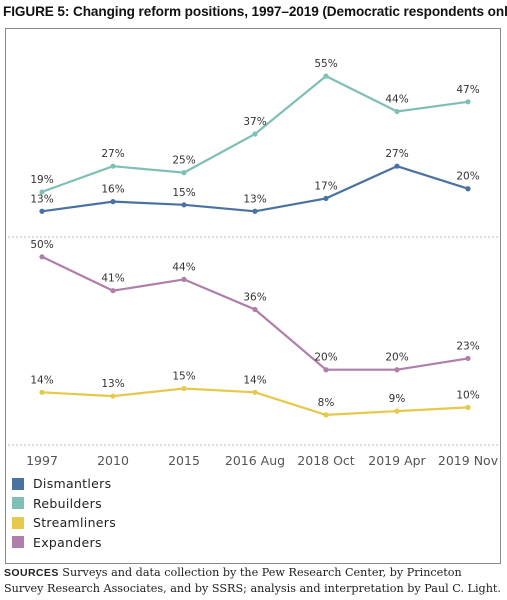 This screenshot has height=600, width=507. I want to click on legend-label-rebuilders: Rebuilders, so click(67, 503).